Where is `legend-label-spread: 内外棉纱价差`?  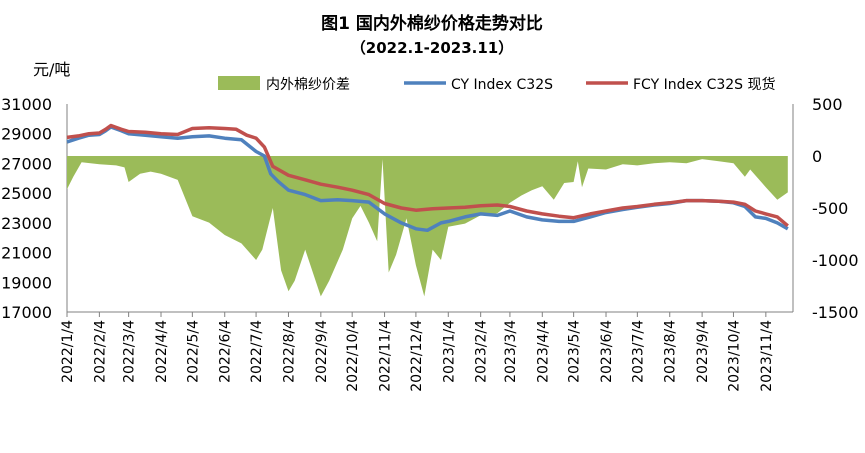
legend-label-spread: 内外棉纱价差 is located at coordinates (308, 84).